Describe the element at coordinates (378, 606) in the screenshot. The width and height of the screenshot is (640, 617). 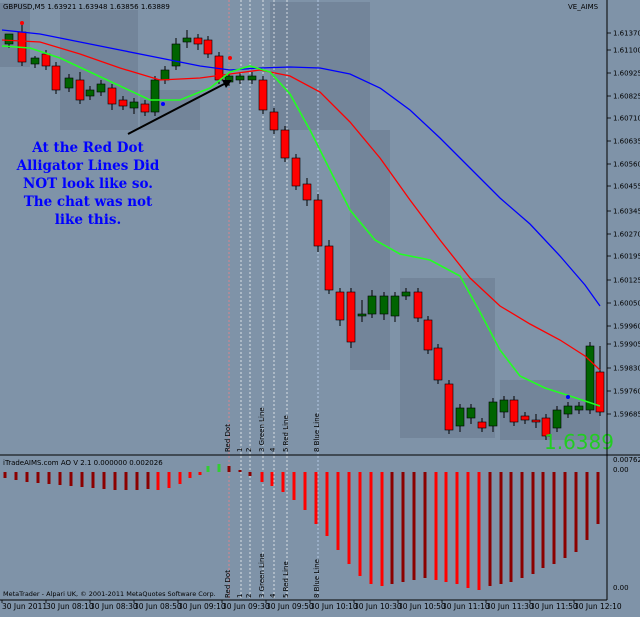
I see `time-label: 30 Jun 10:30` at that location.